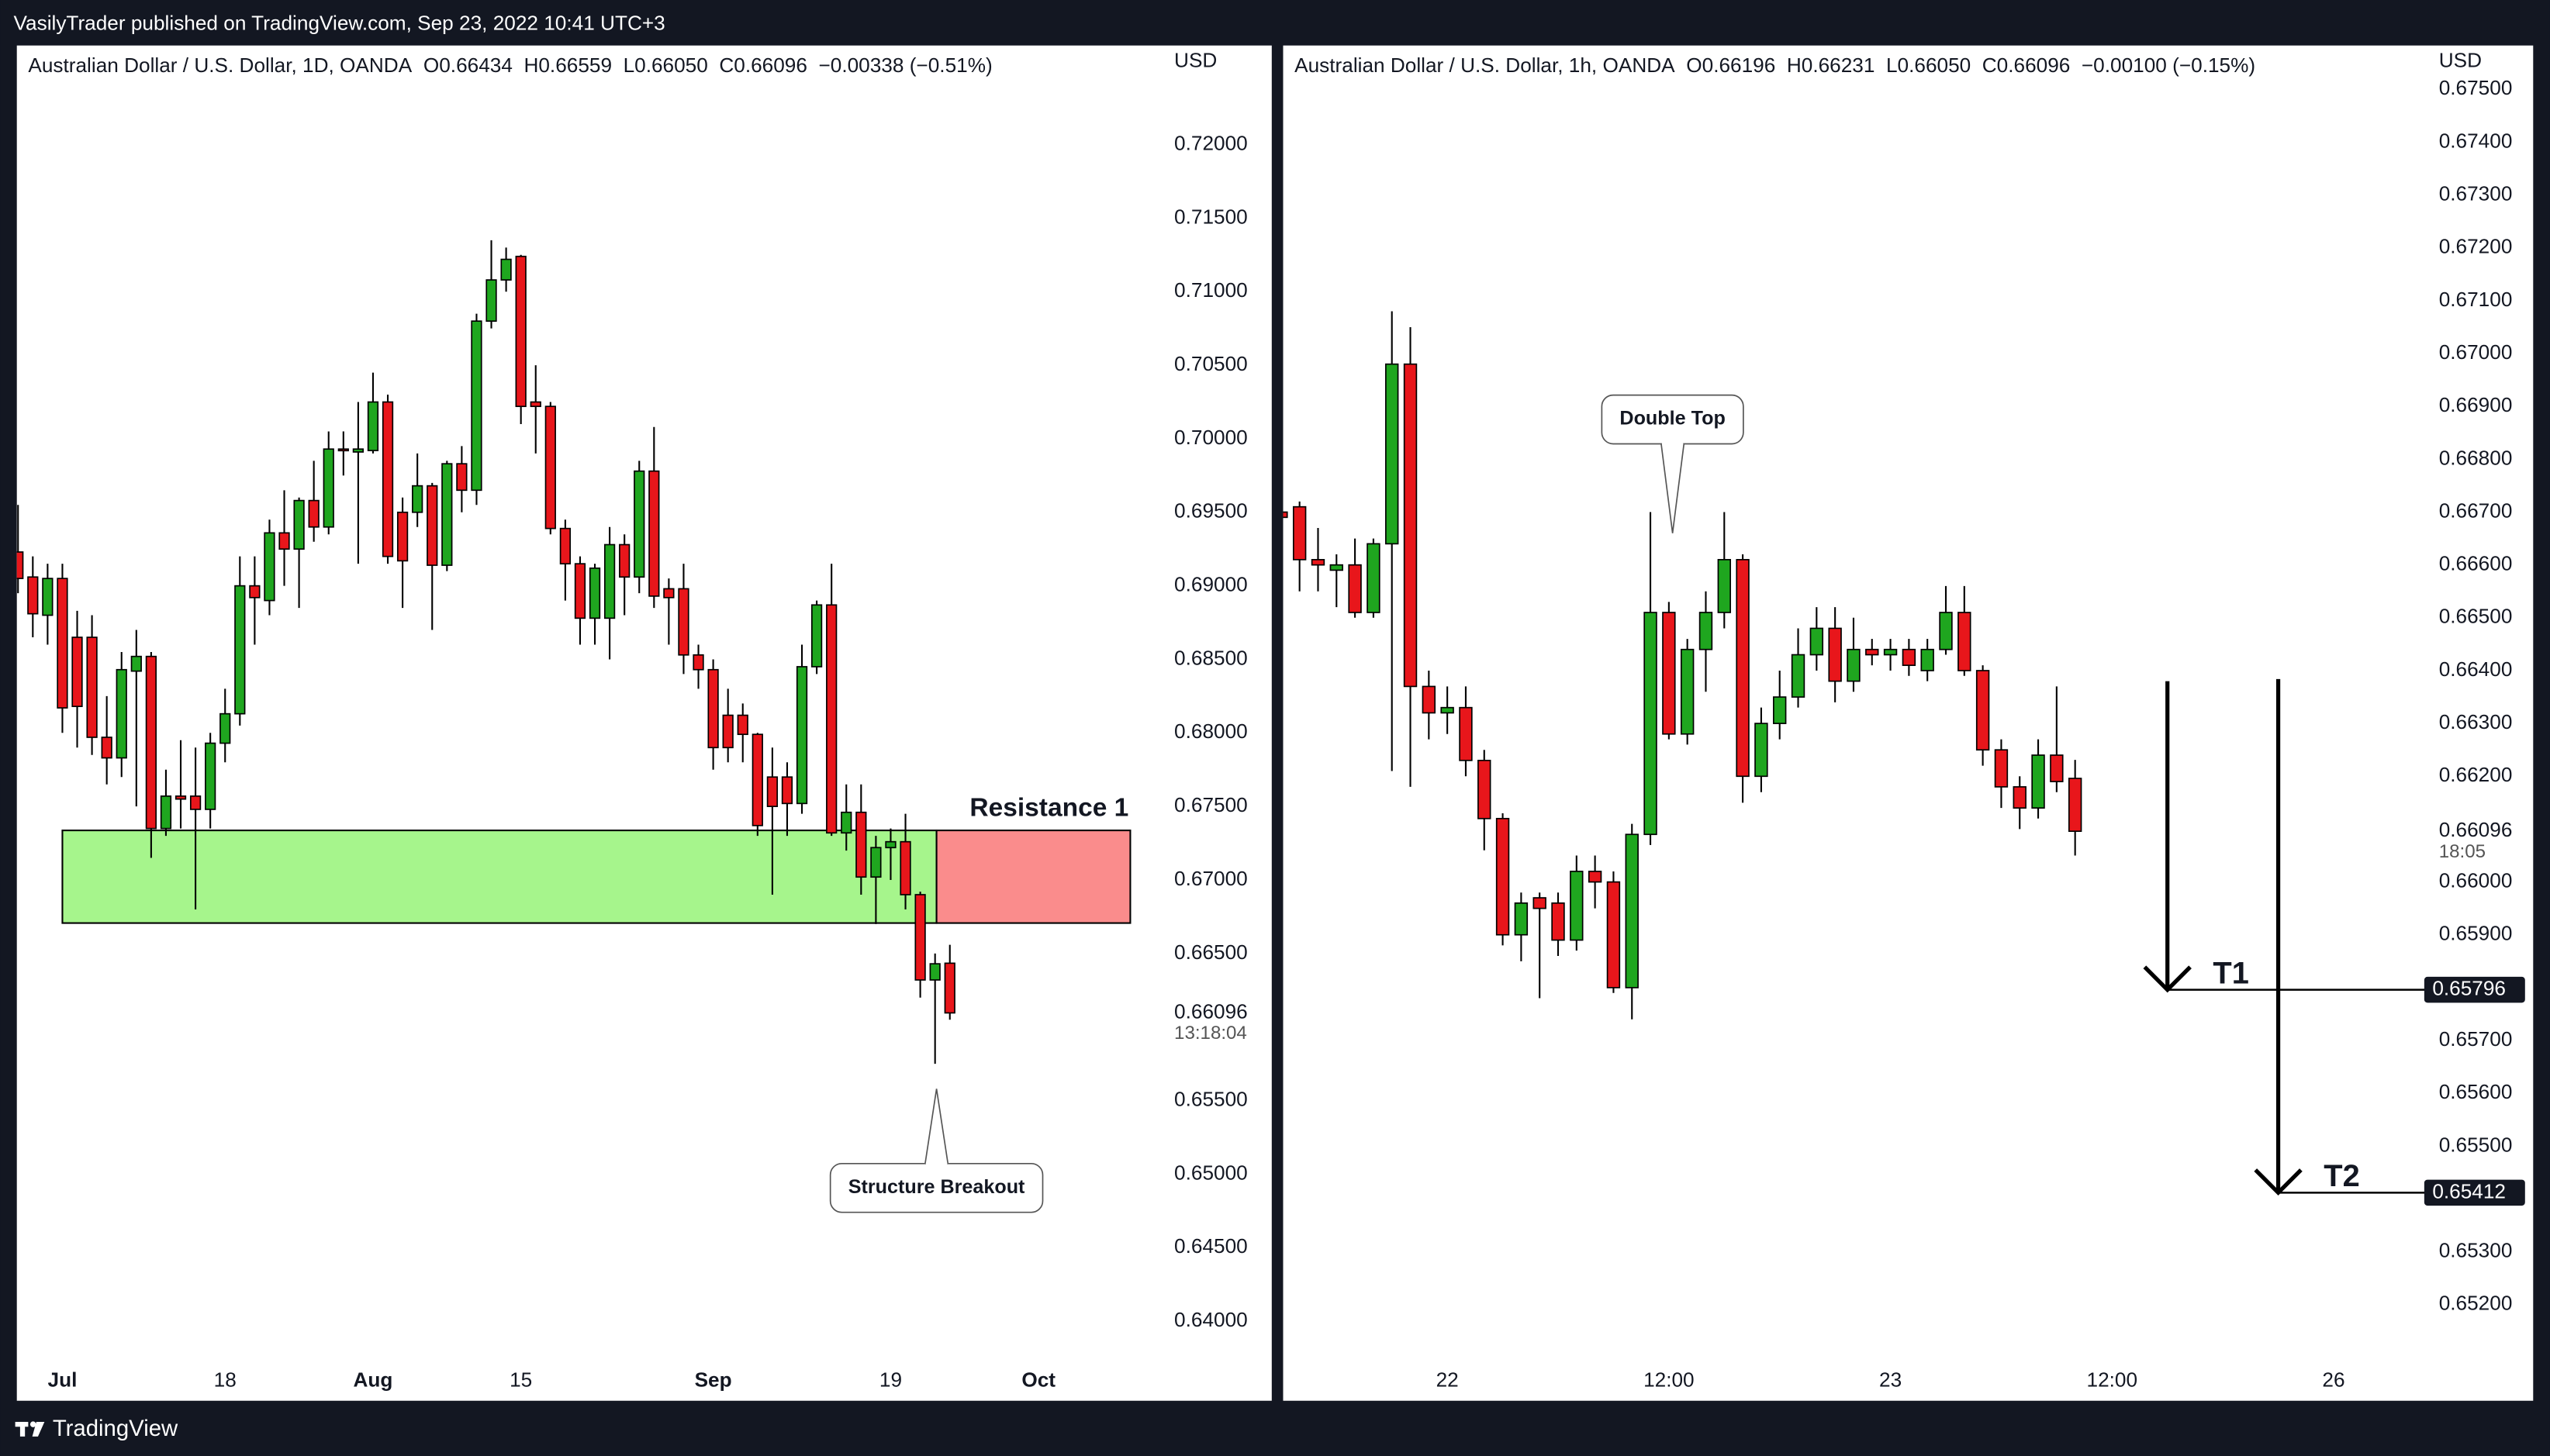 This screenshot has height=1456, width=2550. I want to click on y-tick-label: 0.67000, so click(1211, 879).